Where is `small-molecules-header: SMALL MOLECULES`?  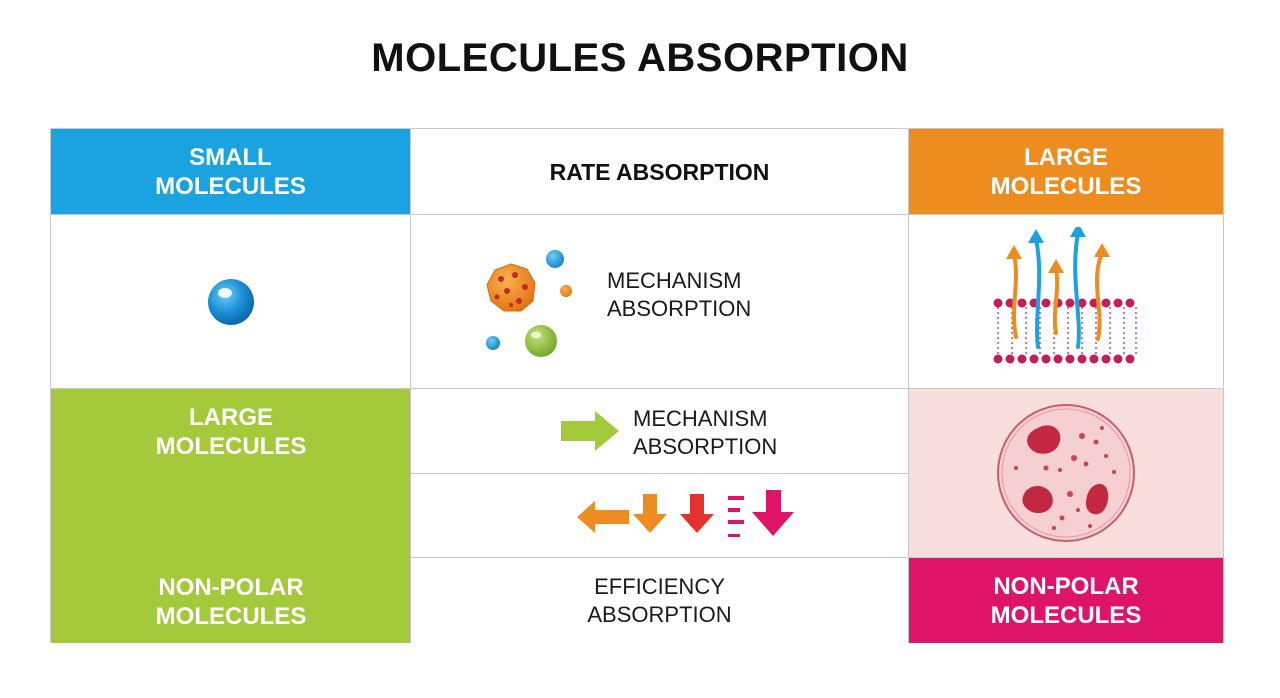
small-molecules-header: SMALL MOLECULES is located at coordinates (231, 172).